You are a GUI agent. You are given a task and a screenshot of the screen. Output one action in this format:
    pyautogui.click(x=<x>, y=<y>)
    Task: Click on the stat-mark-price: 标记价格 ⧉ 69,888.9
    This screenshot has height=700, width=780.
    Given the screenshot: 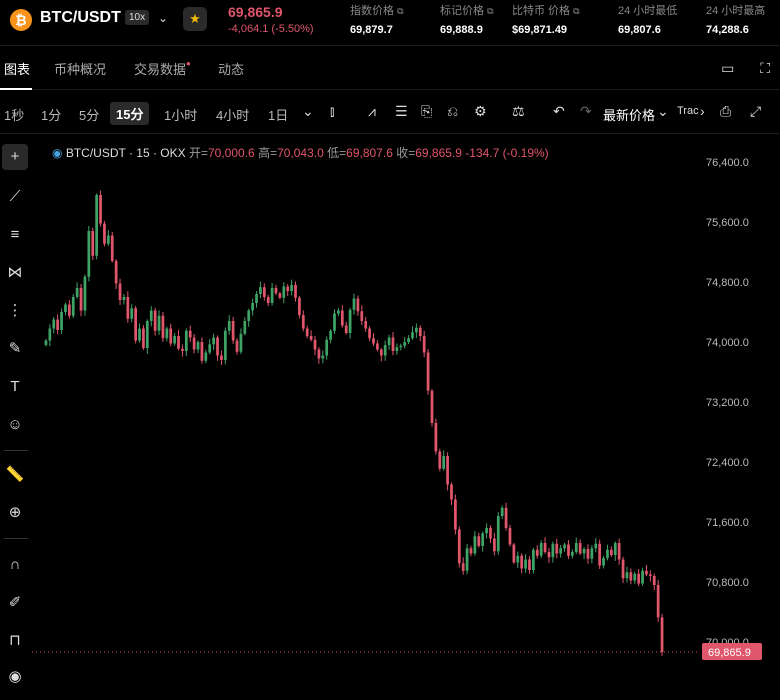 What is the action you would take?
    pyautogui.click(x=467, y=19)
    